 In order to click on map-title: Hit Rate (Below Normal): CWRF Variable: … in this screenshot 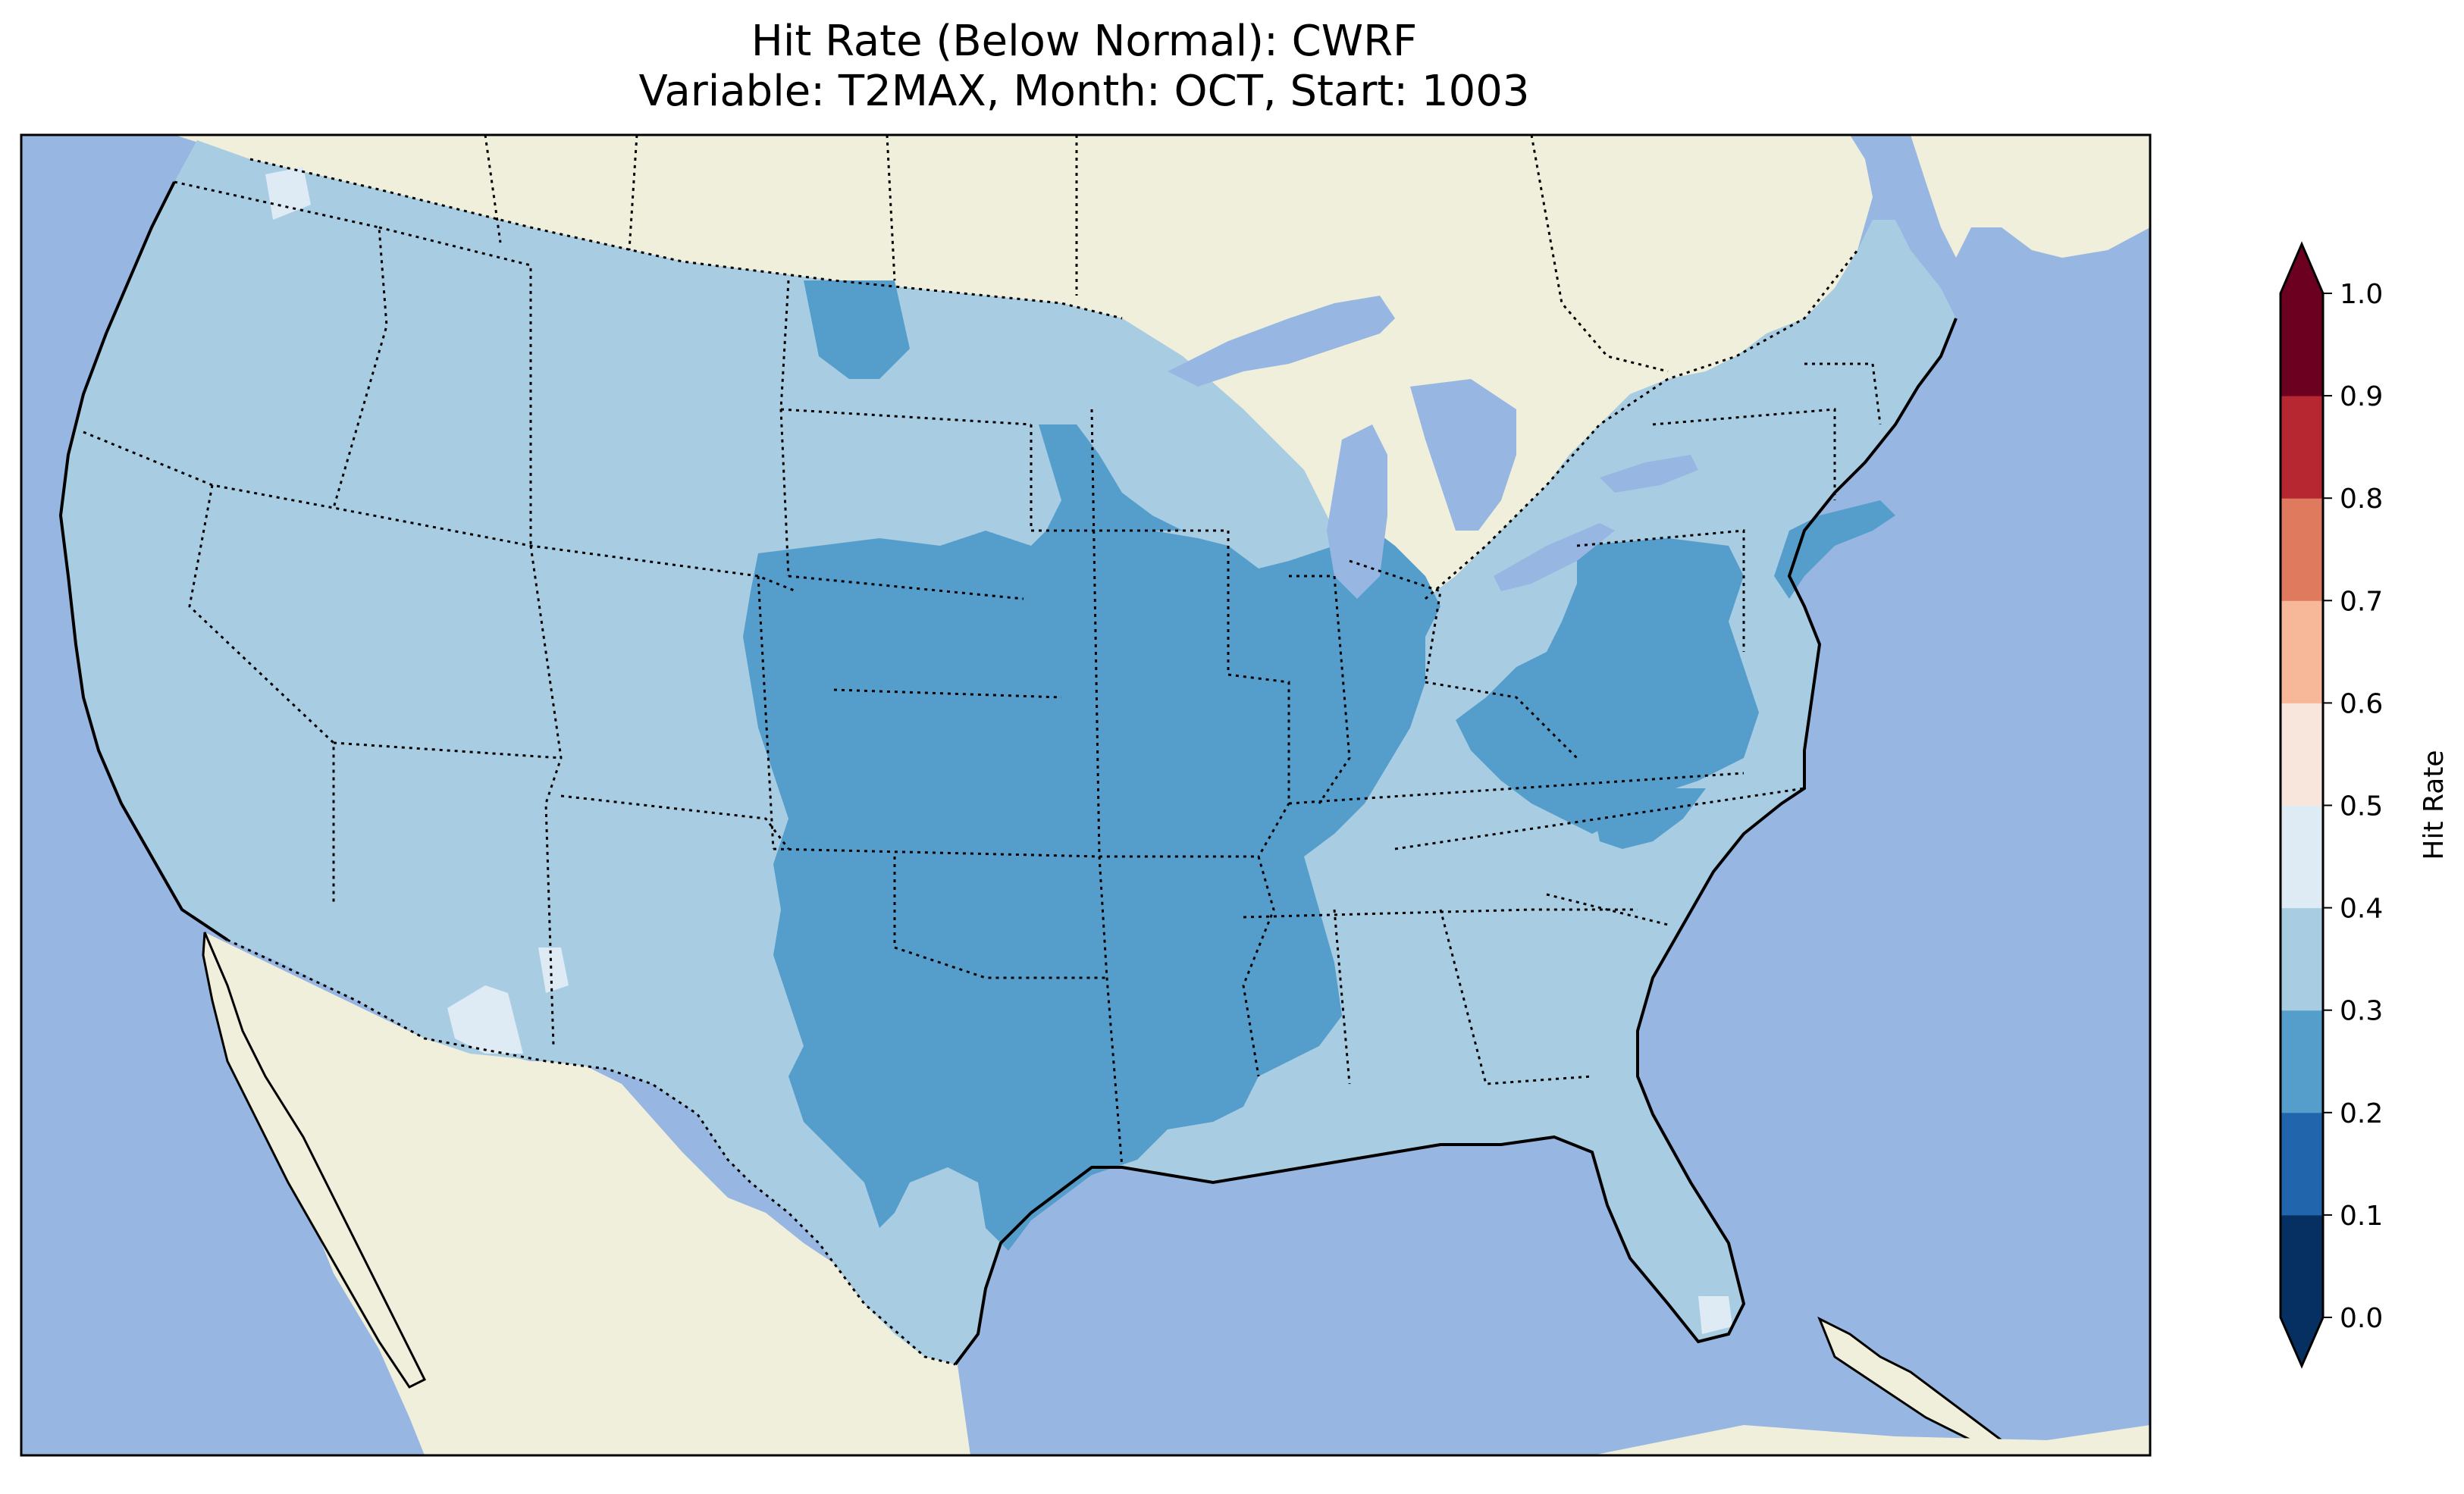, I will do `click(1084, 67)`.